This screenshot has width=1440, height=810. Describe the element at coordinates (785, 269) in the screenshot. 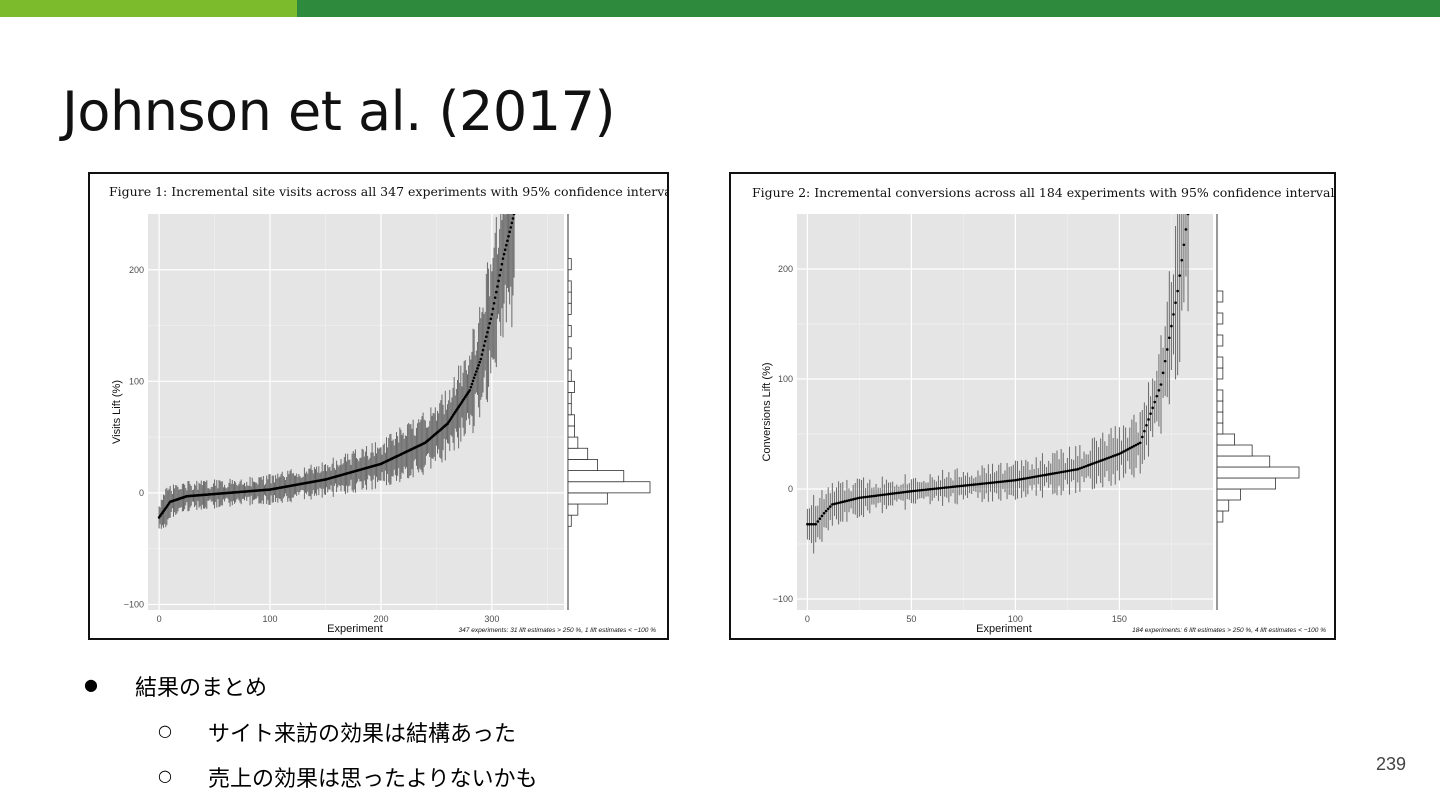

I see `fig2-y-tick-label: 200` at that location.